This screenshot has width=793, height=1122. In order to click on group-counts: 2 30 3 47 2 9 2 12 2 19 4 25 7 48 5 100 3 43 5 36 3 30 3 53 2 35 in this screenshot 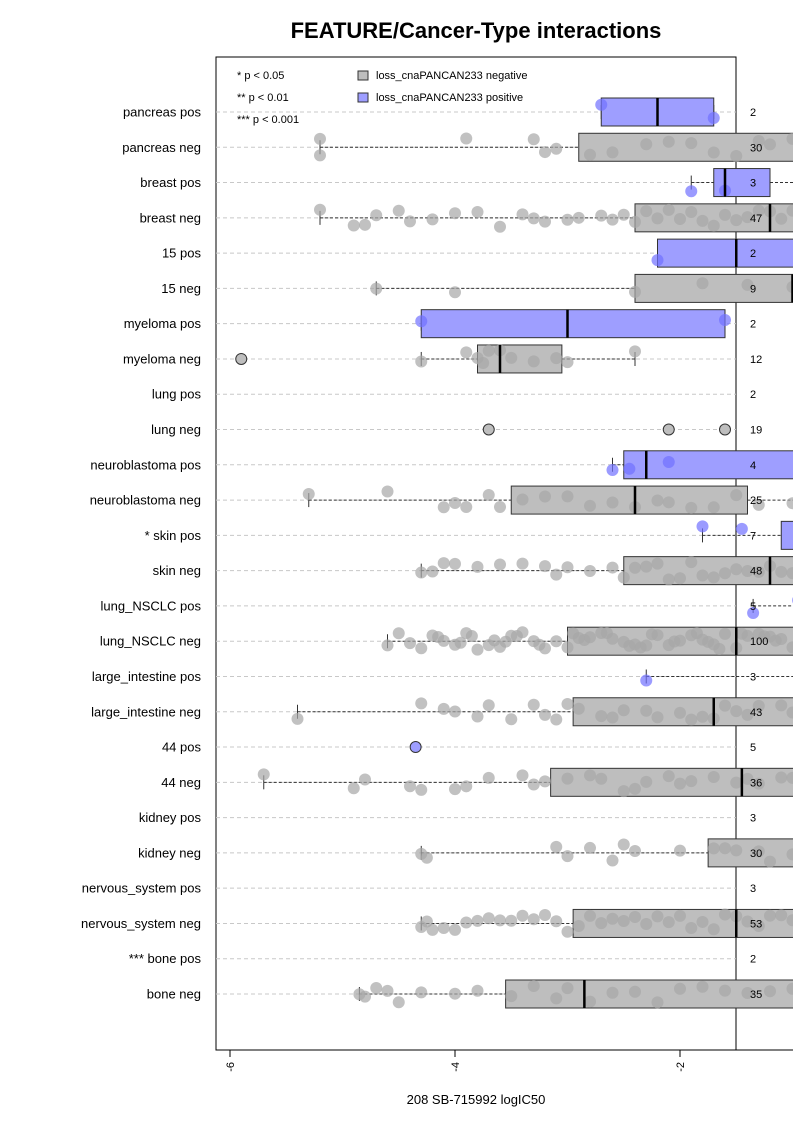, I will do `click(759, 554)`.